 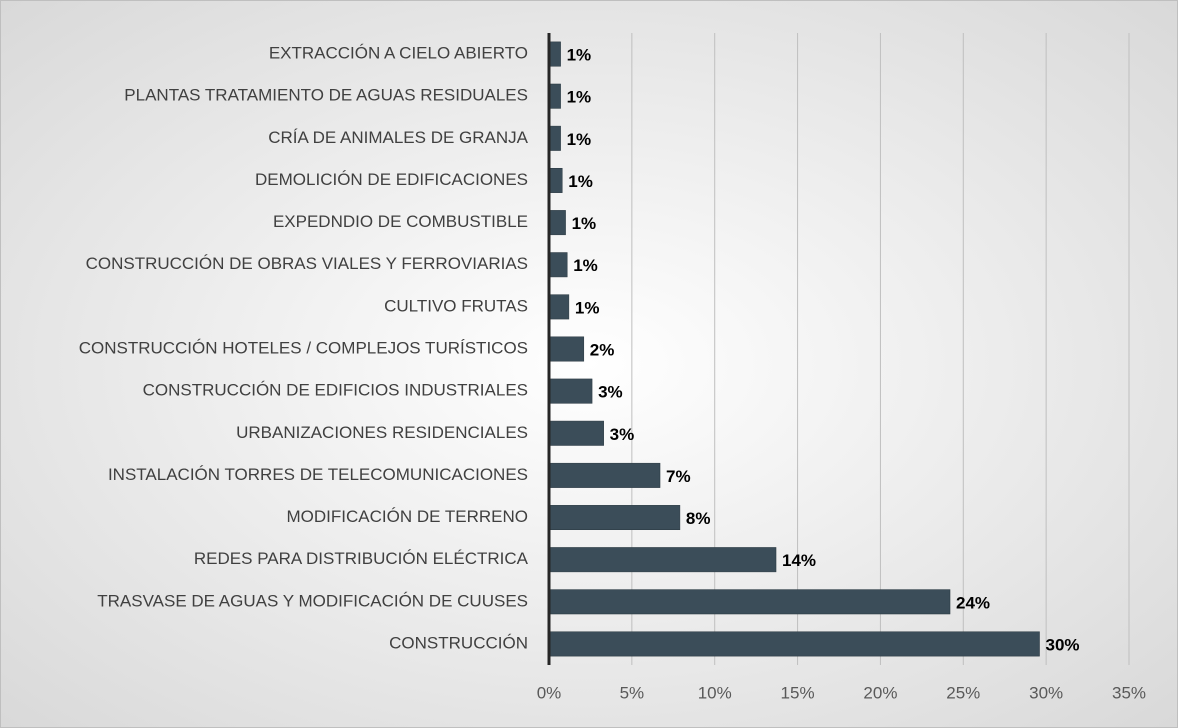 I want to click on value-label: 8%, so click(x=698, y=518).